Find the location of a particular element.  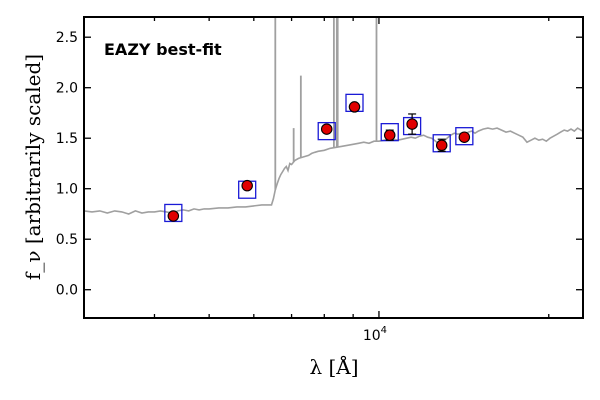

x-tick-labels: 104 is located at coordinates (375, 334).